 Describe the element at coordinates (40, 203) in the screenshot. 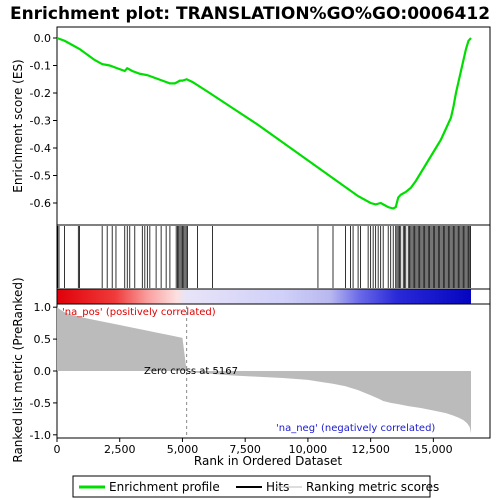

I see `es-ytick-label: -0.6` at that location.